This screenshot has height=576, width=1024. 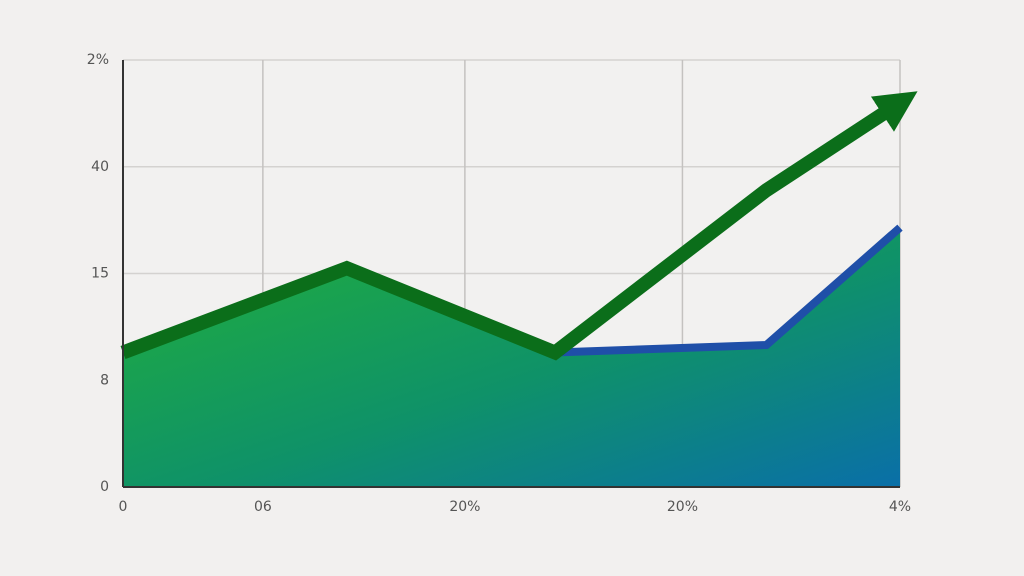 I want to click on x-tick-label: 0, so click(x=123, y=507).